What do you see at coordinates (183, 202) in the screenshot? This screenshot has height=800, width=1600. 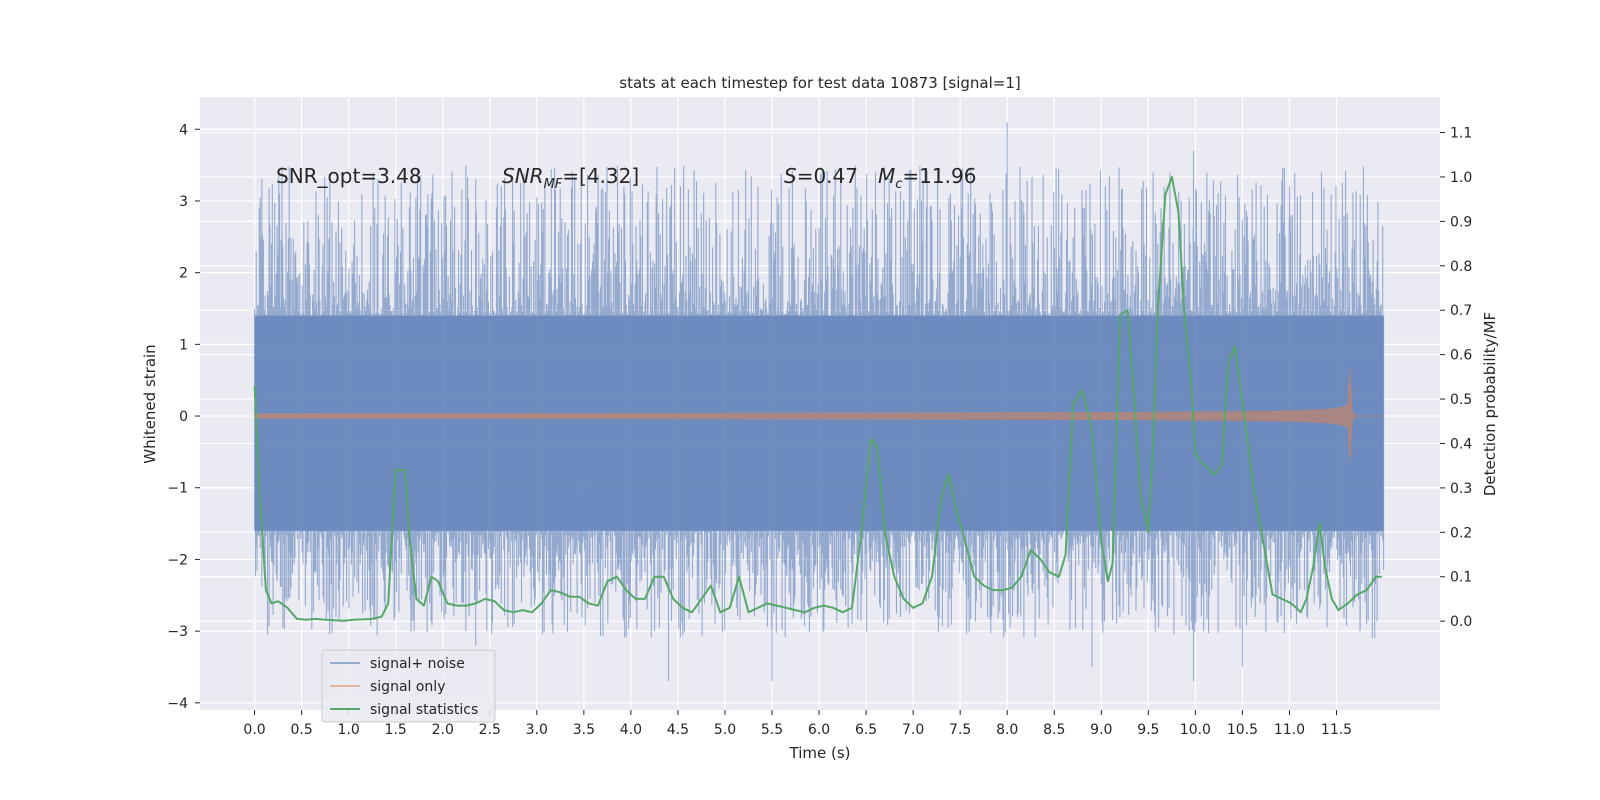 I see `y-tick-label: 3` at bounding box center [183, 202].